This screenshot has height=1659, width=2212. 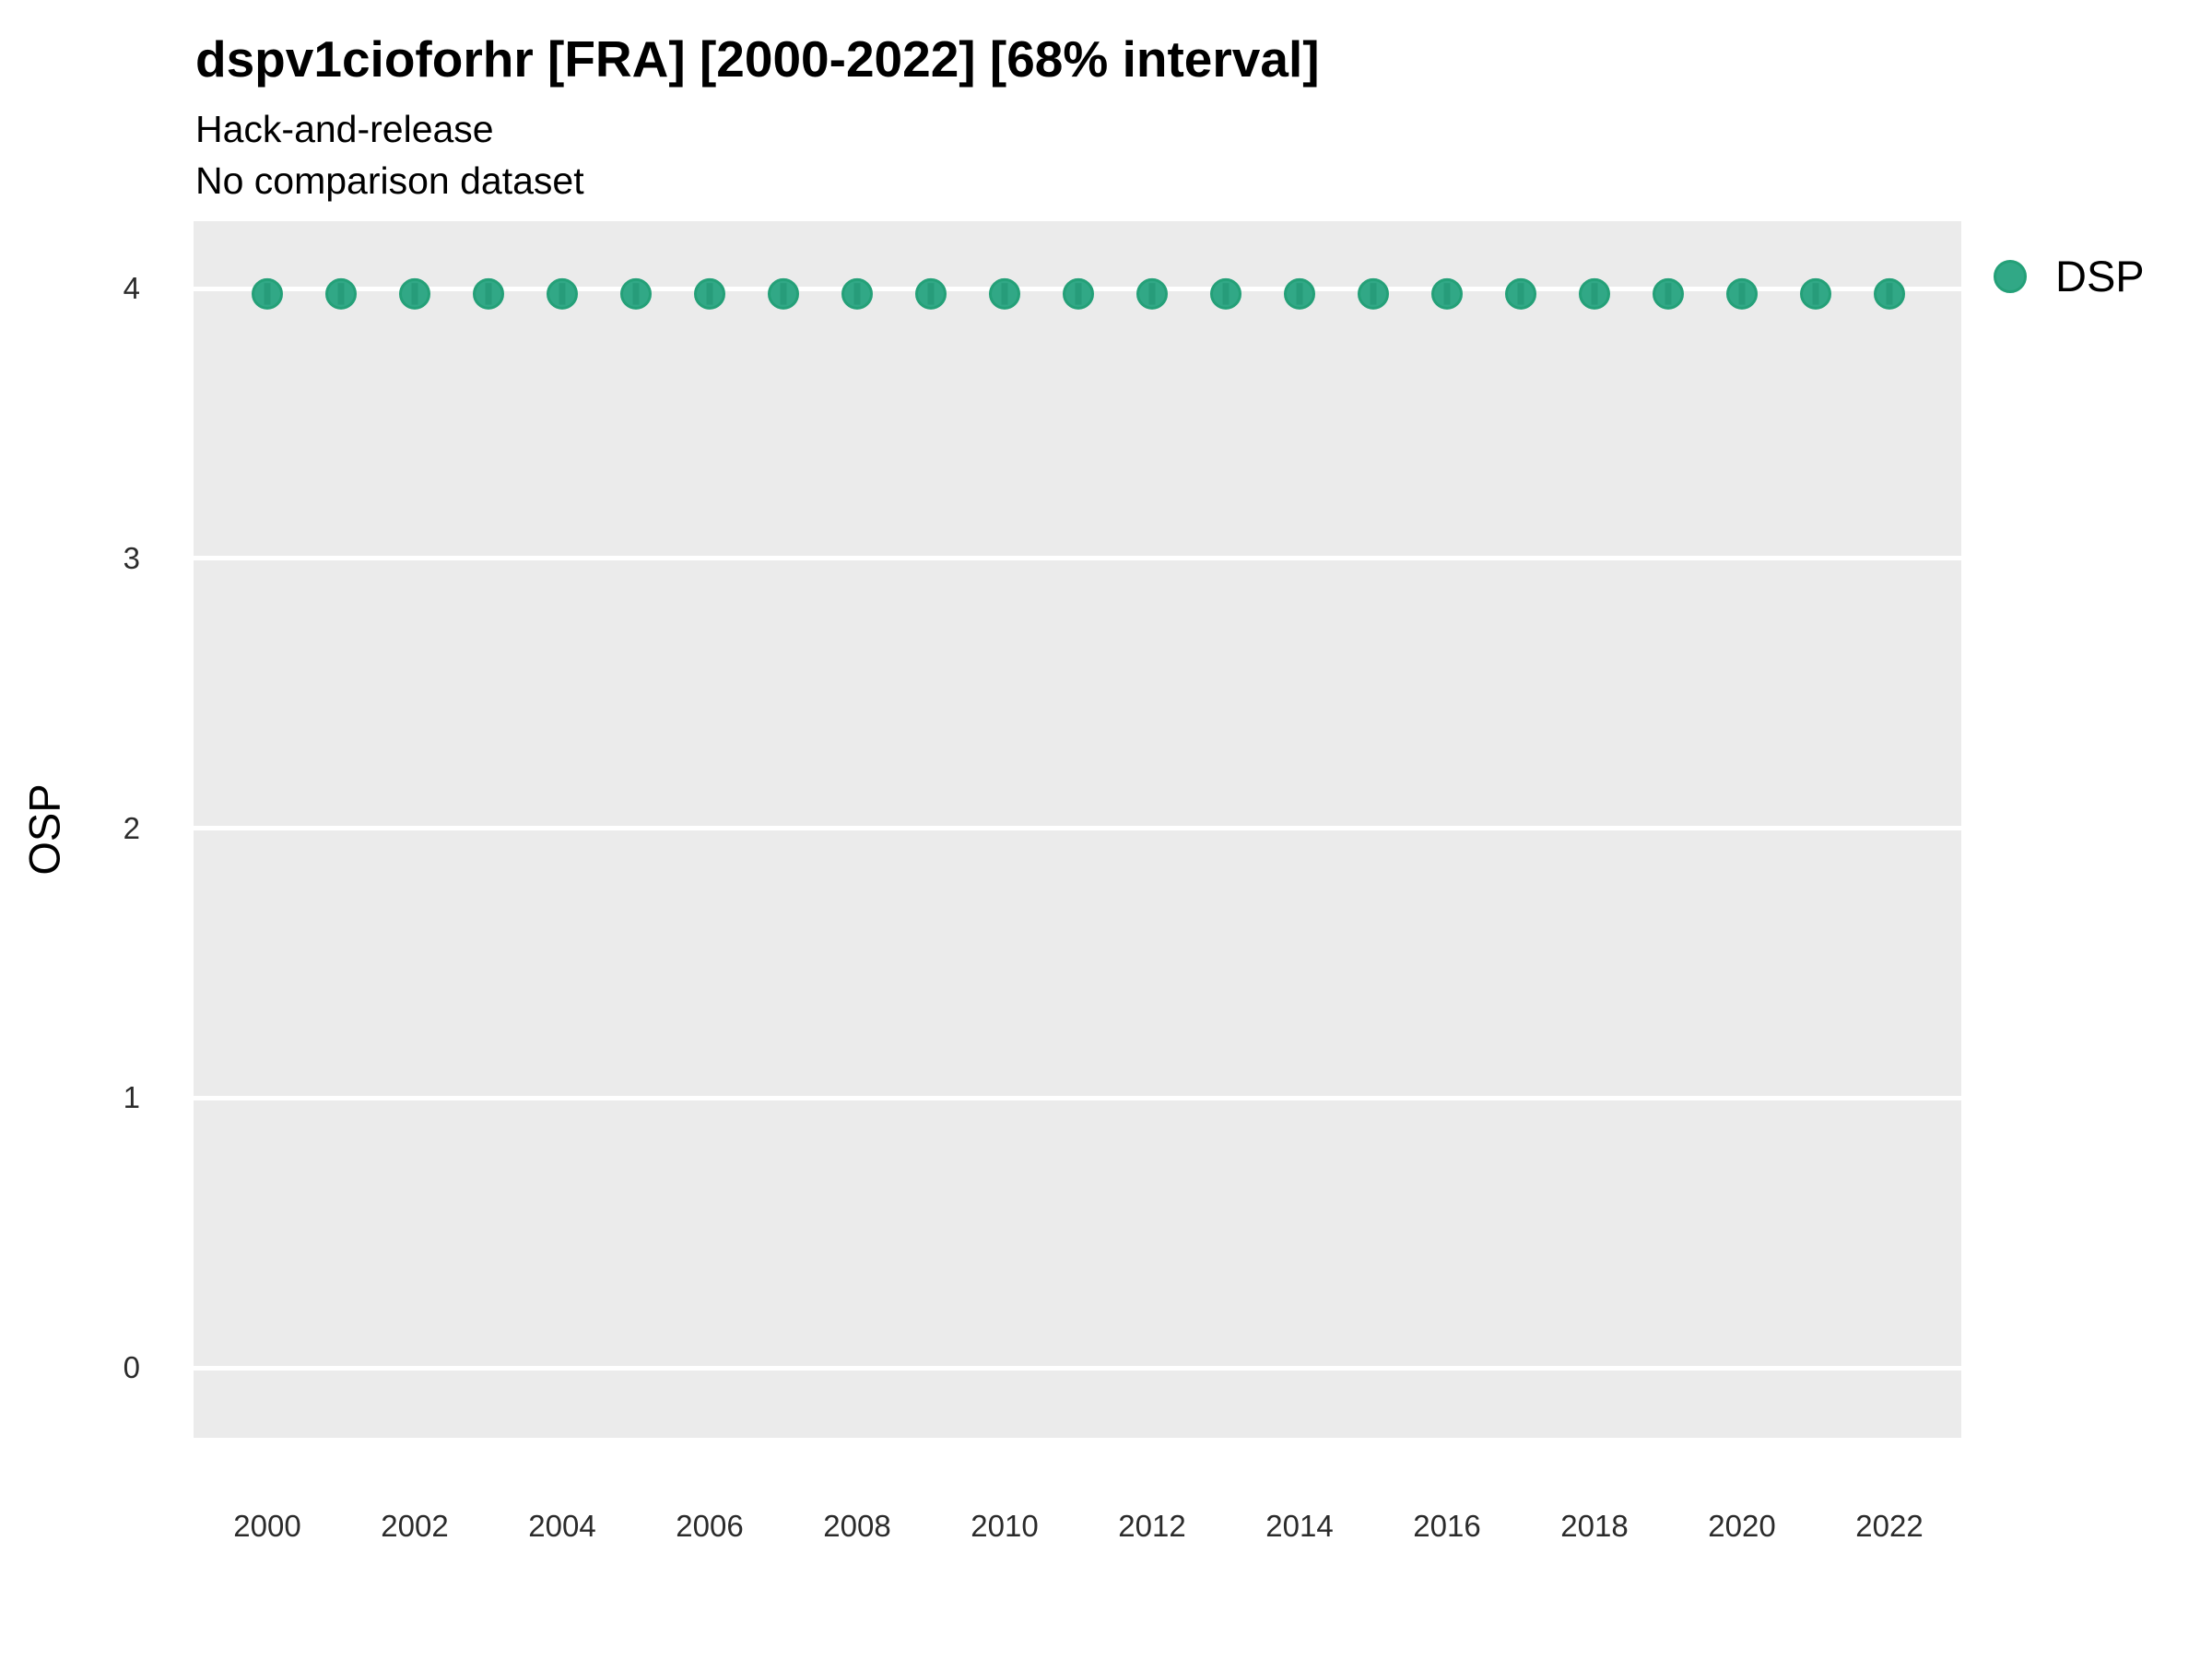 What do you see at coordinates (931, 293) in the screenshot?
I see `data-point-2009` at bounding box center [931, 293].